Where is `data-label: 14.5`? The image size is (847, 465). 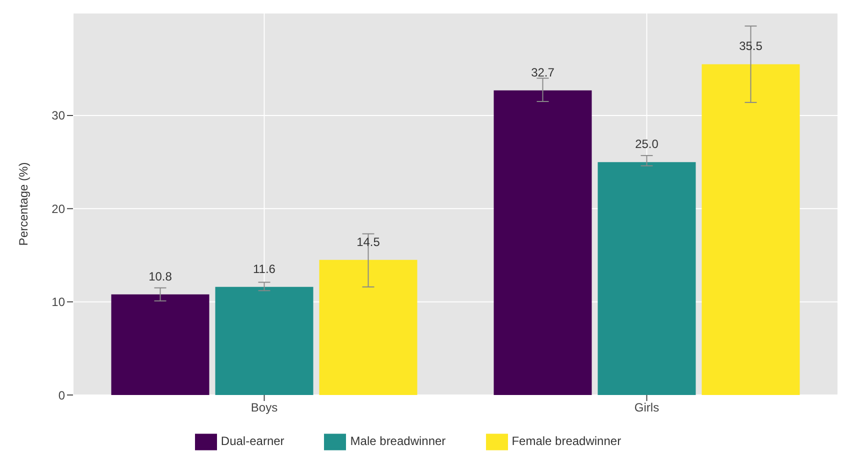 data-label: 14.5 is located at coordinates (368, 241).